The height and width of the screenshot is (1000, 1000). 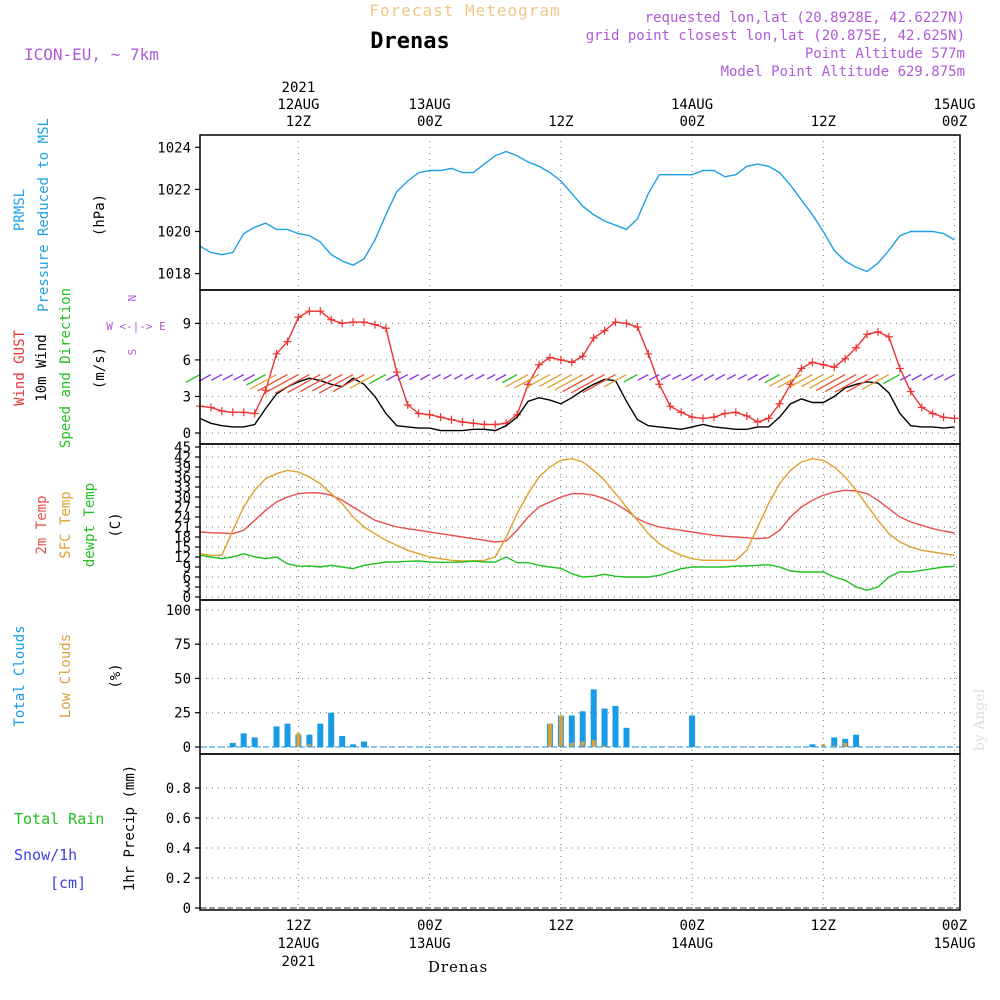 I want to click on top-time-label: 14AUG, so click(x=692, y=105).